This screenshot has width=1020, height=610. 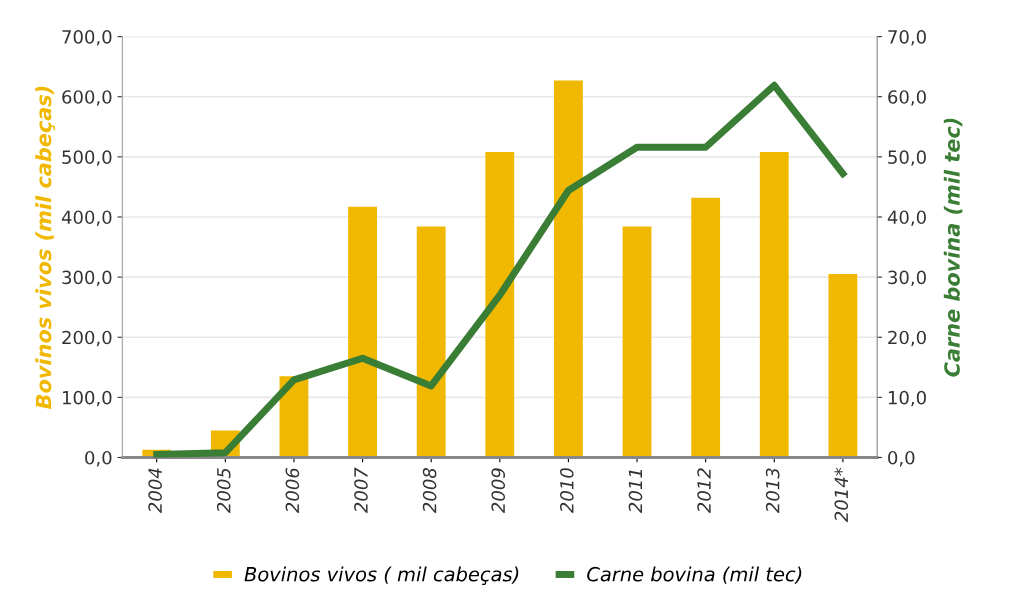 I want to click on y-tick-label: 200,0, so click(x=87, y=338).